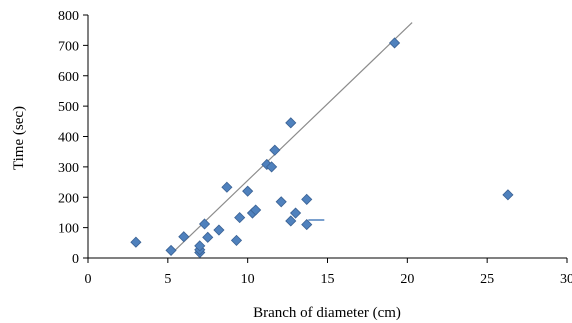 This screenshot has height=323, width=572. Describe the element at coordinates (327, 313) in the screenshot. I see `x-axis-title: Branch of diameter (cm)` at that location.